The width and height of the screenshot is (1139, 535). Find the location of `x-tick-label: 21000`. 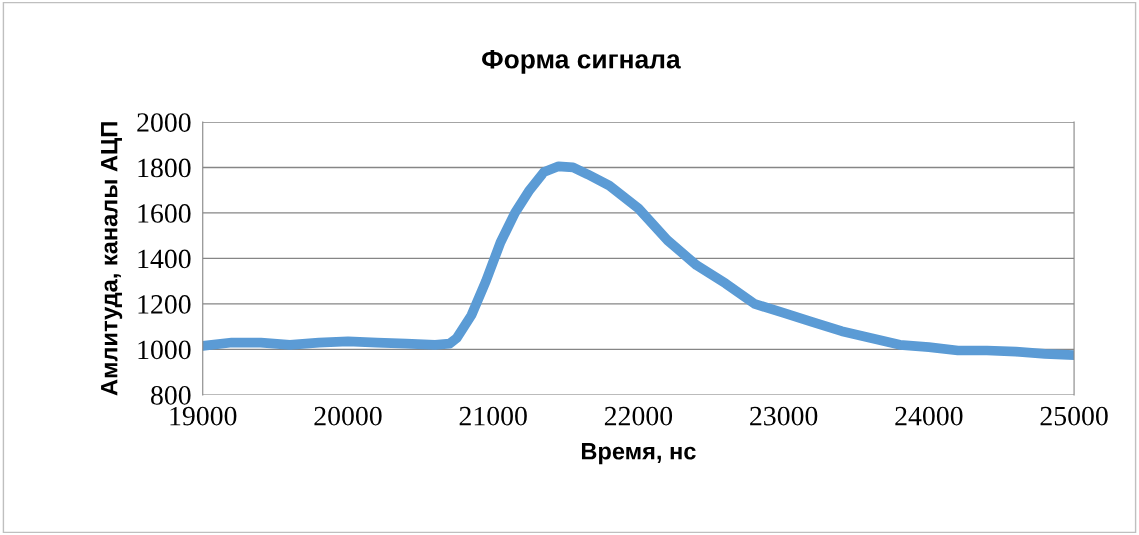

x-tick-label: 21000 is located at coordinates (493, 416).